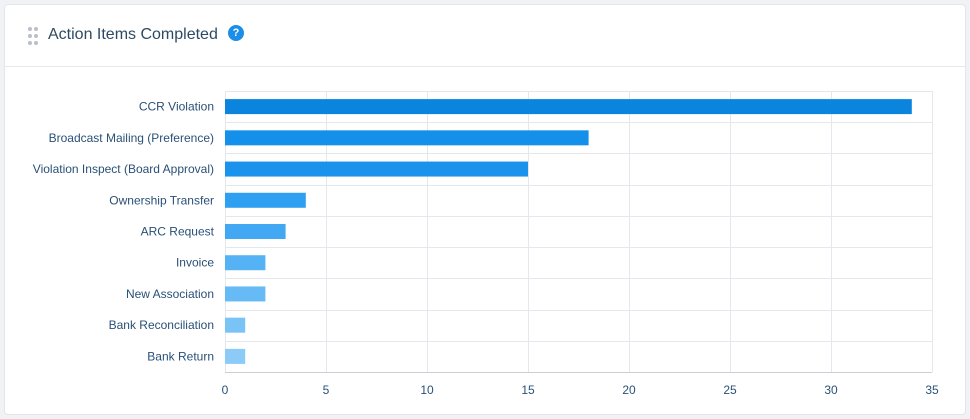 The height and width of the screenshot is (419, 970). I want to click on widget-header: Action Items Completed ?, so click(485, 36).